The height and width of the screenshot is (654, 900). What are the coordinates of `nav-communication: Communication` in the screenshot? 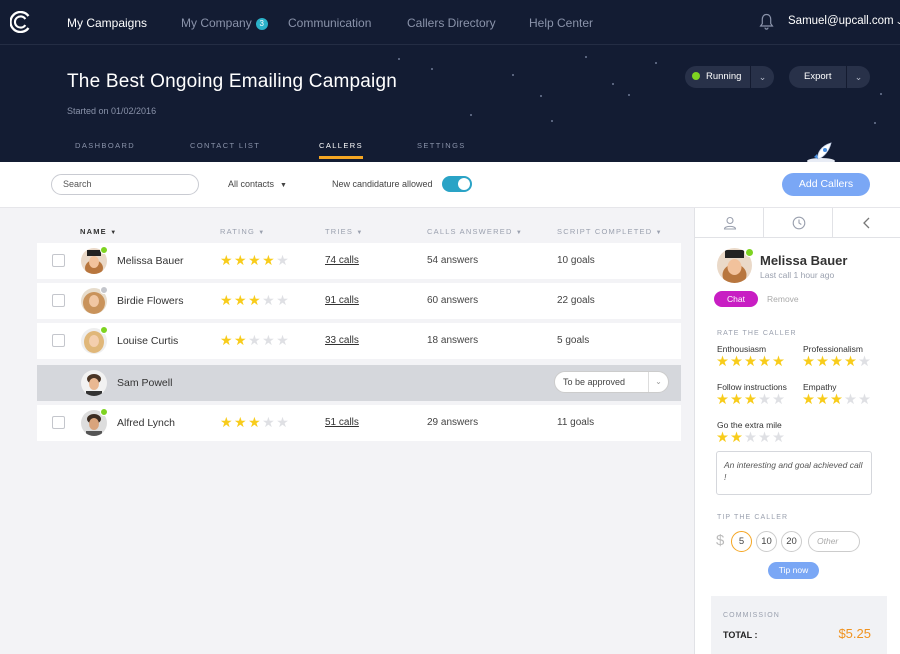 It's located at (330, 23).